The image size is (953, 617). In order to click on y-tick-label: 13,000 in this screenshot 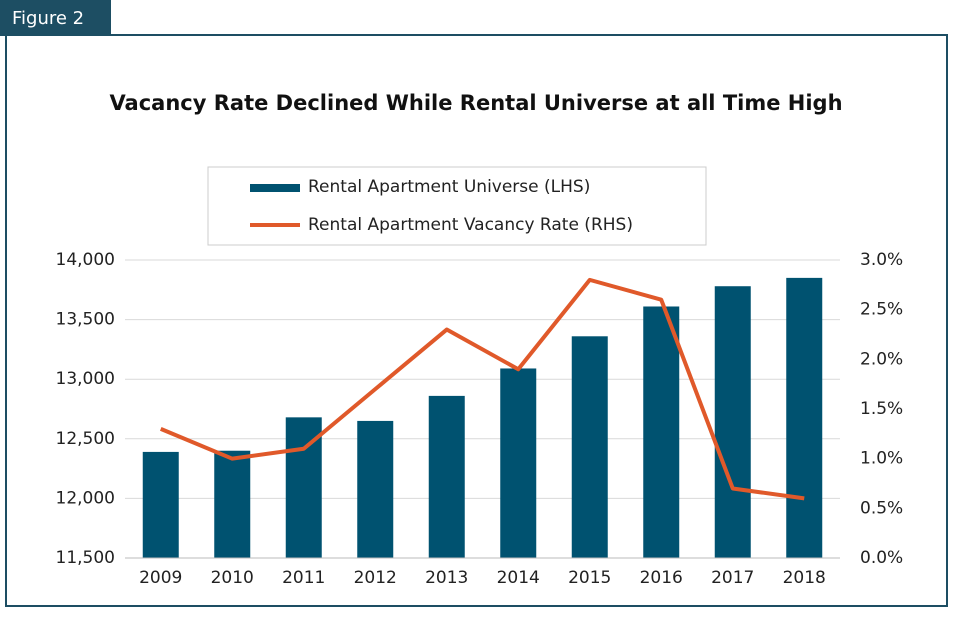, I will do `click(85, 379)`.